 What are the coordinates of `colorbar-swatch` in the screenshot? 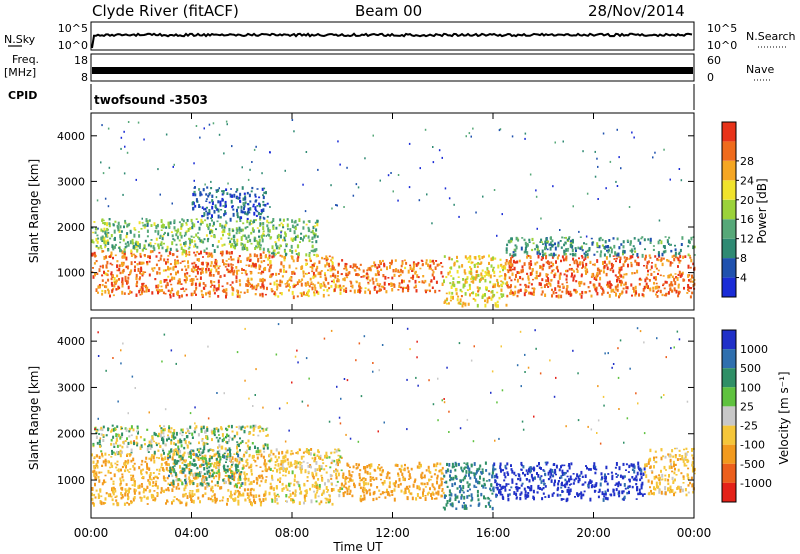 It's located at (729, 229).